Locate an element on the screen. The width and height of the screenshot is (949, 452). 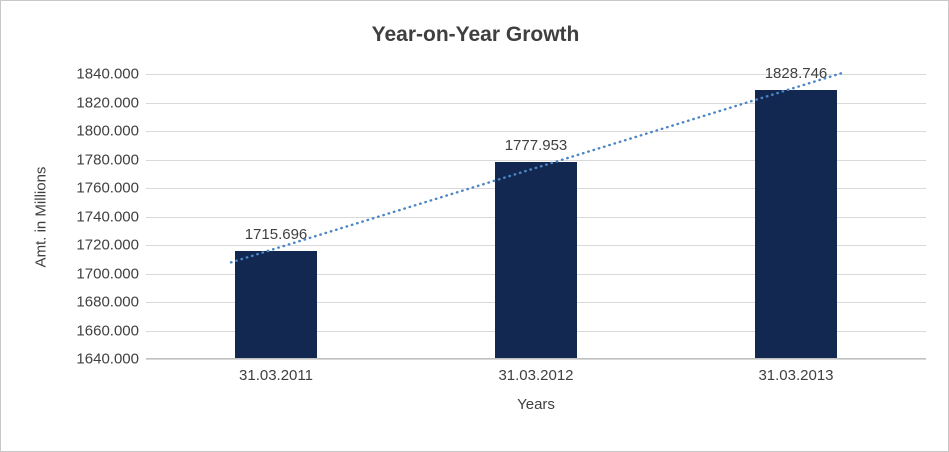
chart-title: Year-on-Year Growth is located at coordinates (475, 34).